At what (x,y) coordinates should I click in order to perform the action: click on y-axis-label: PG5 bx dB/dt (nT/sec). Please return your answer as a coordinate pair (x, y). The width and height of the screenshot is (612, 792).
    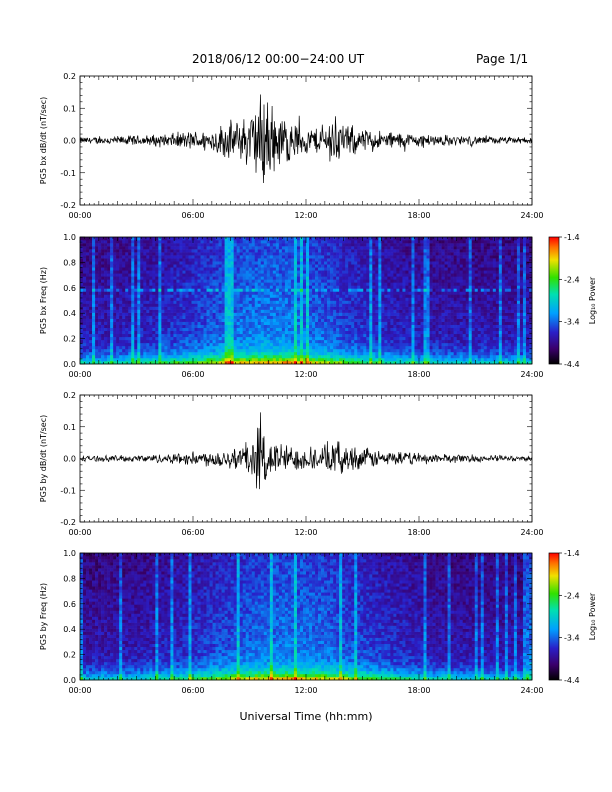
    Looking at the image, I should click on (43, 140).